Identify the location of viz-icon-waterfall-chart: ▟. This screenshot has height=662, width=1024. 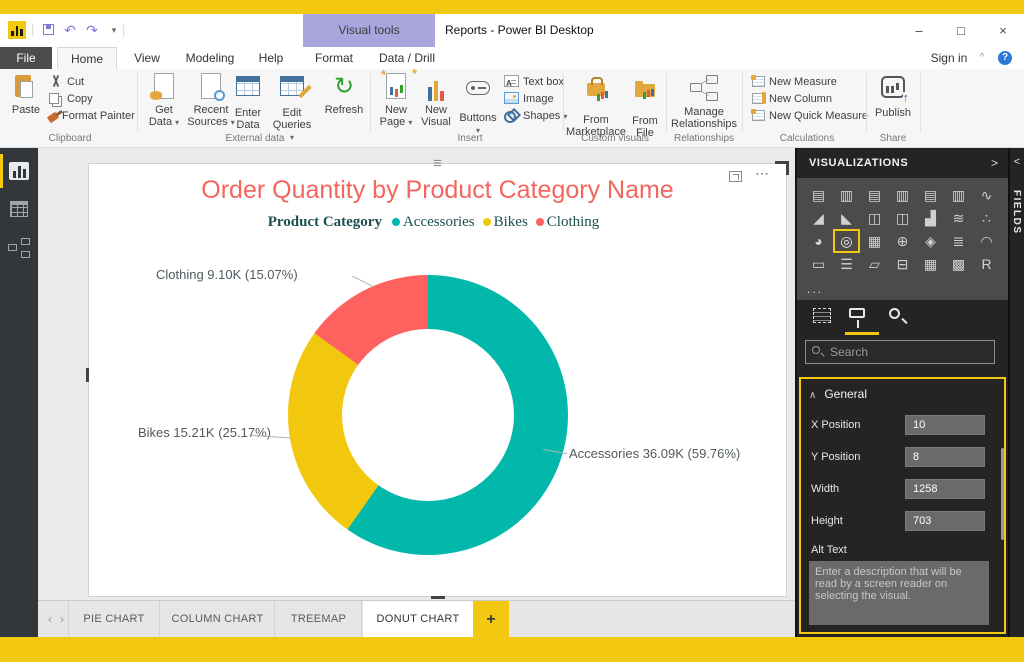
(930, 218).